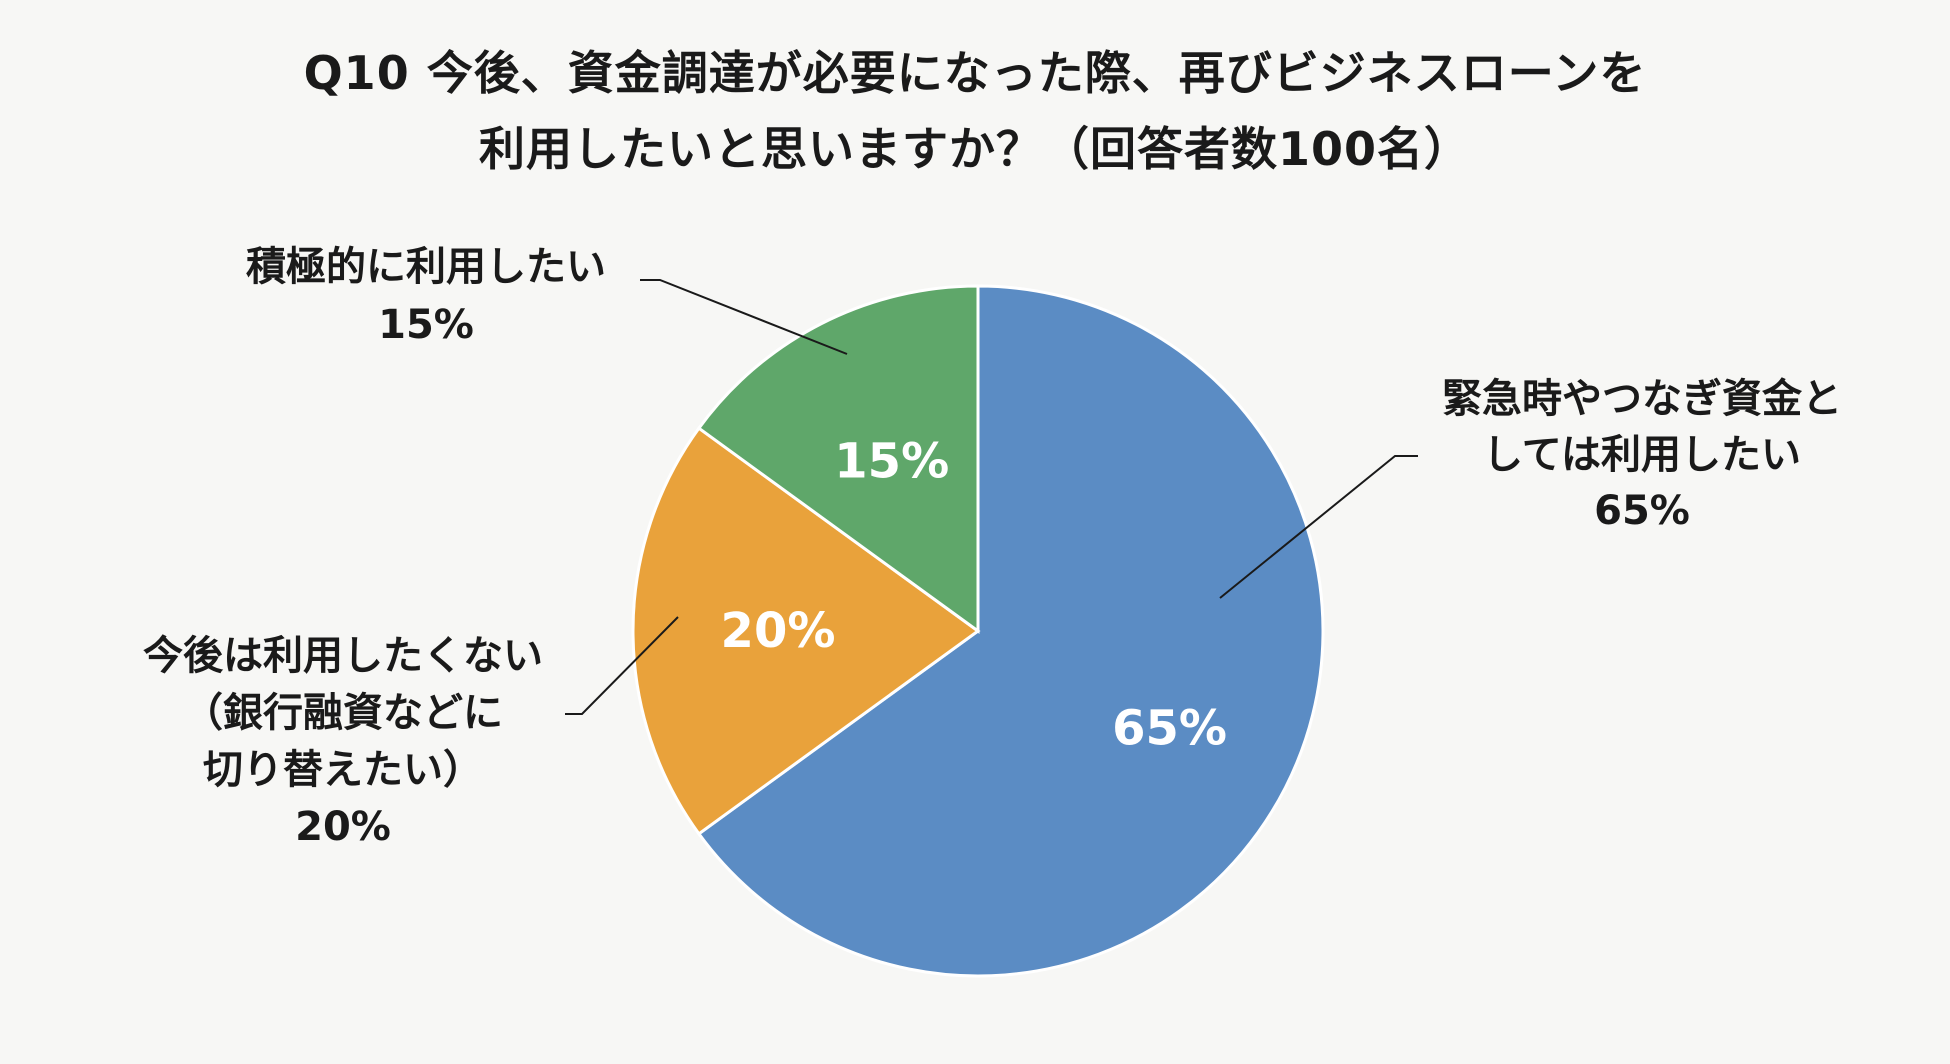 The height and width of the screenshot is (1064, 1950). Describe the element at coordinates (343, 827) in the screenshot. I see `category-value-not-use: 20%` at that location.